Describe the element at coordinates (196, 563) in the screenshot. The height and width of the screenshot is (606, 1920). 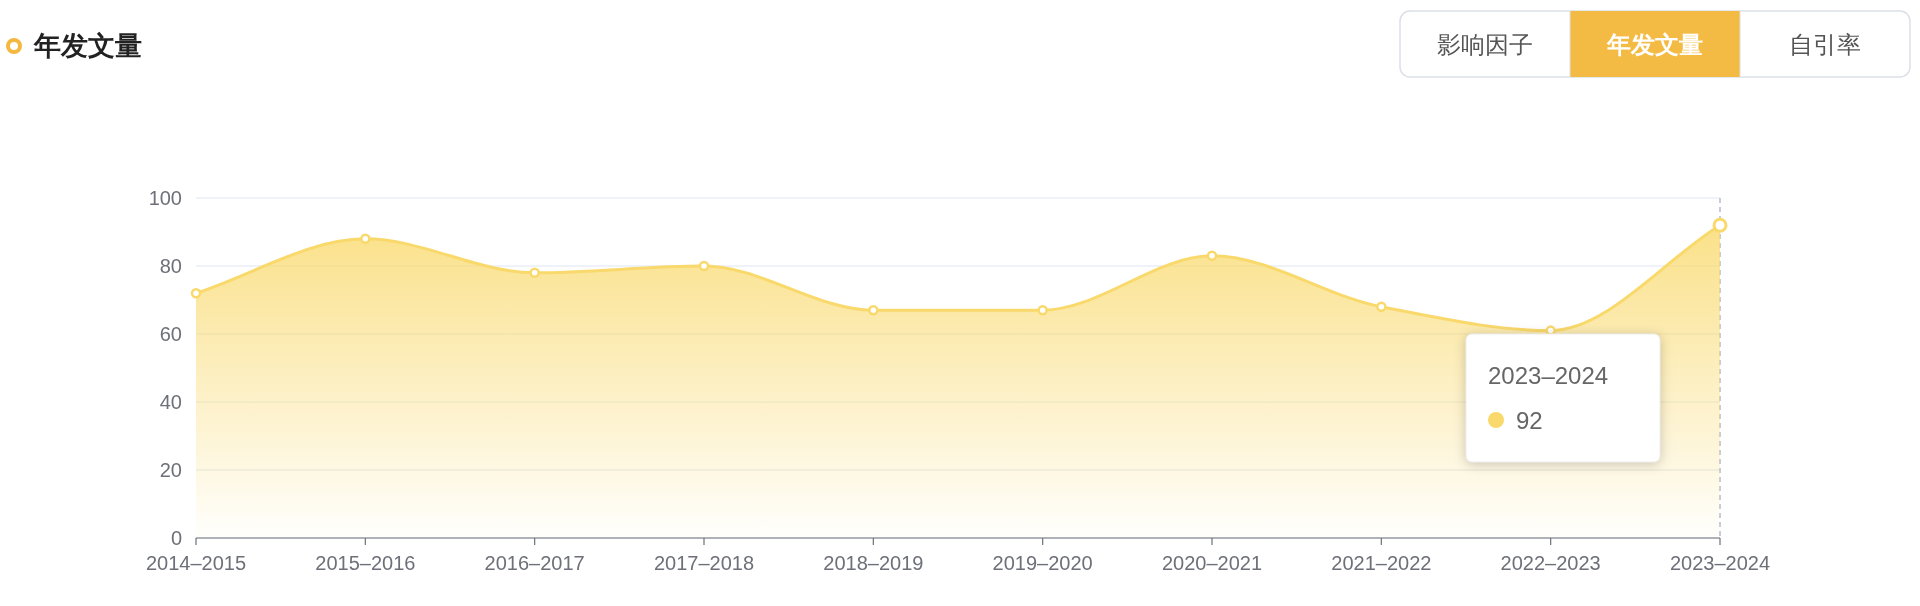
I see `x-tick-label: 2014–2015` at that location.